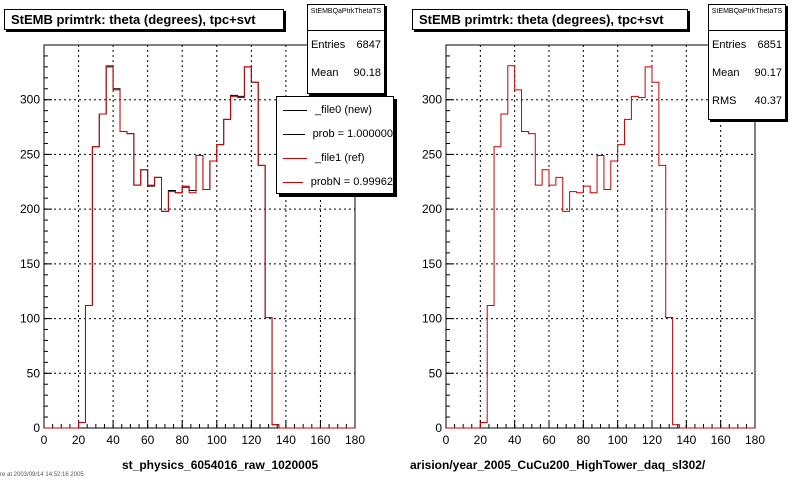  I want to click on left-entries-label: Entries, so click(328, 45).